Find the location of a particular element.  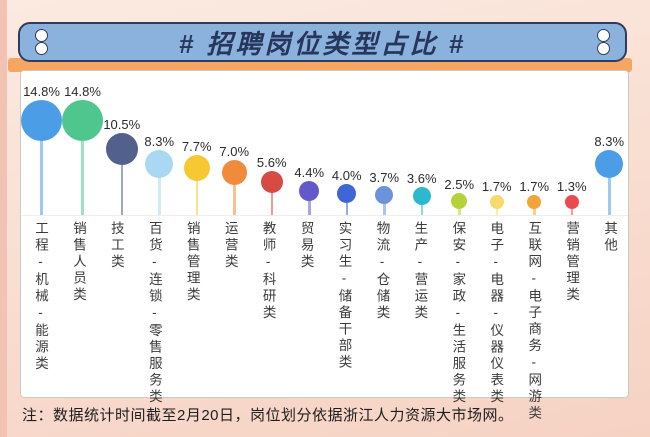

category-label: 运营类 is located at coordinates (230, 246).